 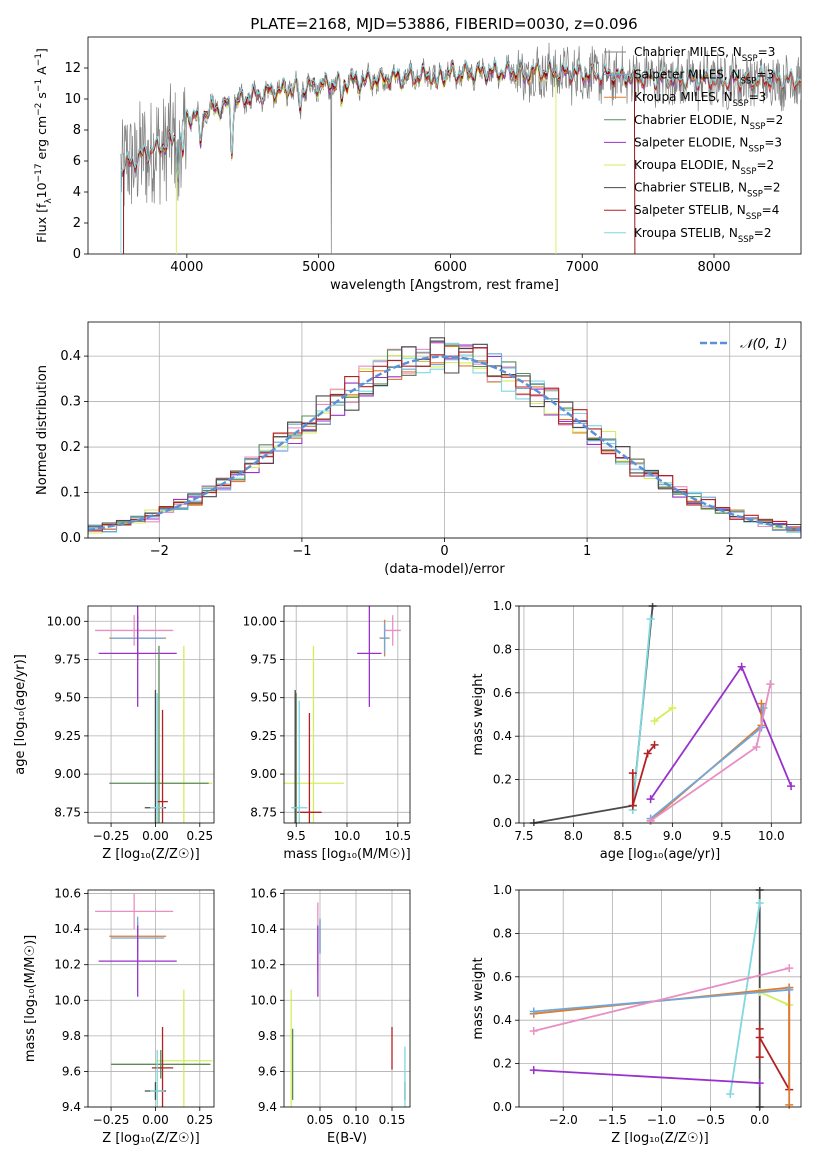 What do you see at coordinates (708, 144) in the screenshot?
I see `legend-label: Salpeter ELODIE, NSSP=3` at bounding box center [708, 144].